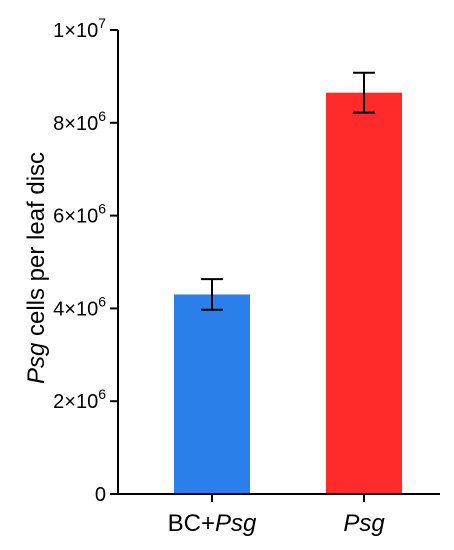 This screenshot has width=454, height=550. What do you see at coordinates (79, 214) in the screenshot?
I see `y-tick-label: 6×10⁶` at bounding box center [79, 214].